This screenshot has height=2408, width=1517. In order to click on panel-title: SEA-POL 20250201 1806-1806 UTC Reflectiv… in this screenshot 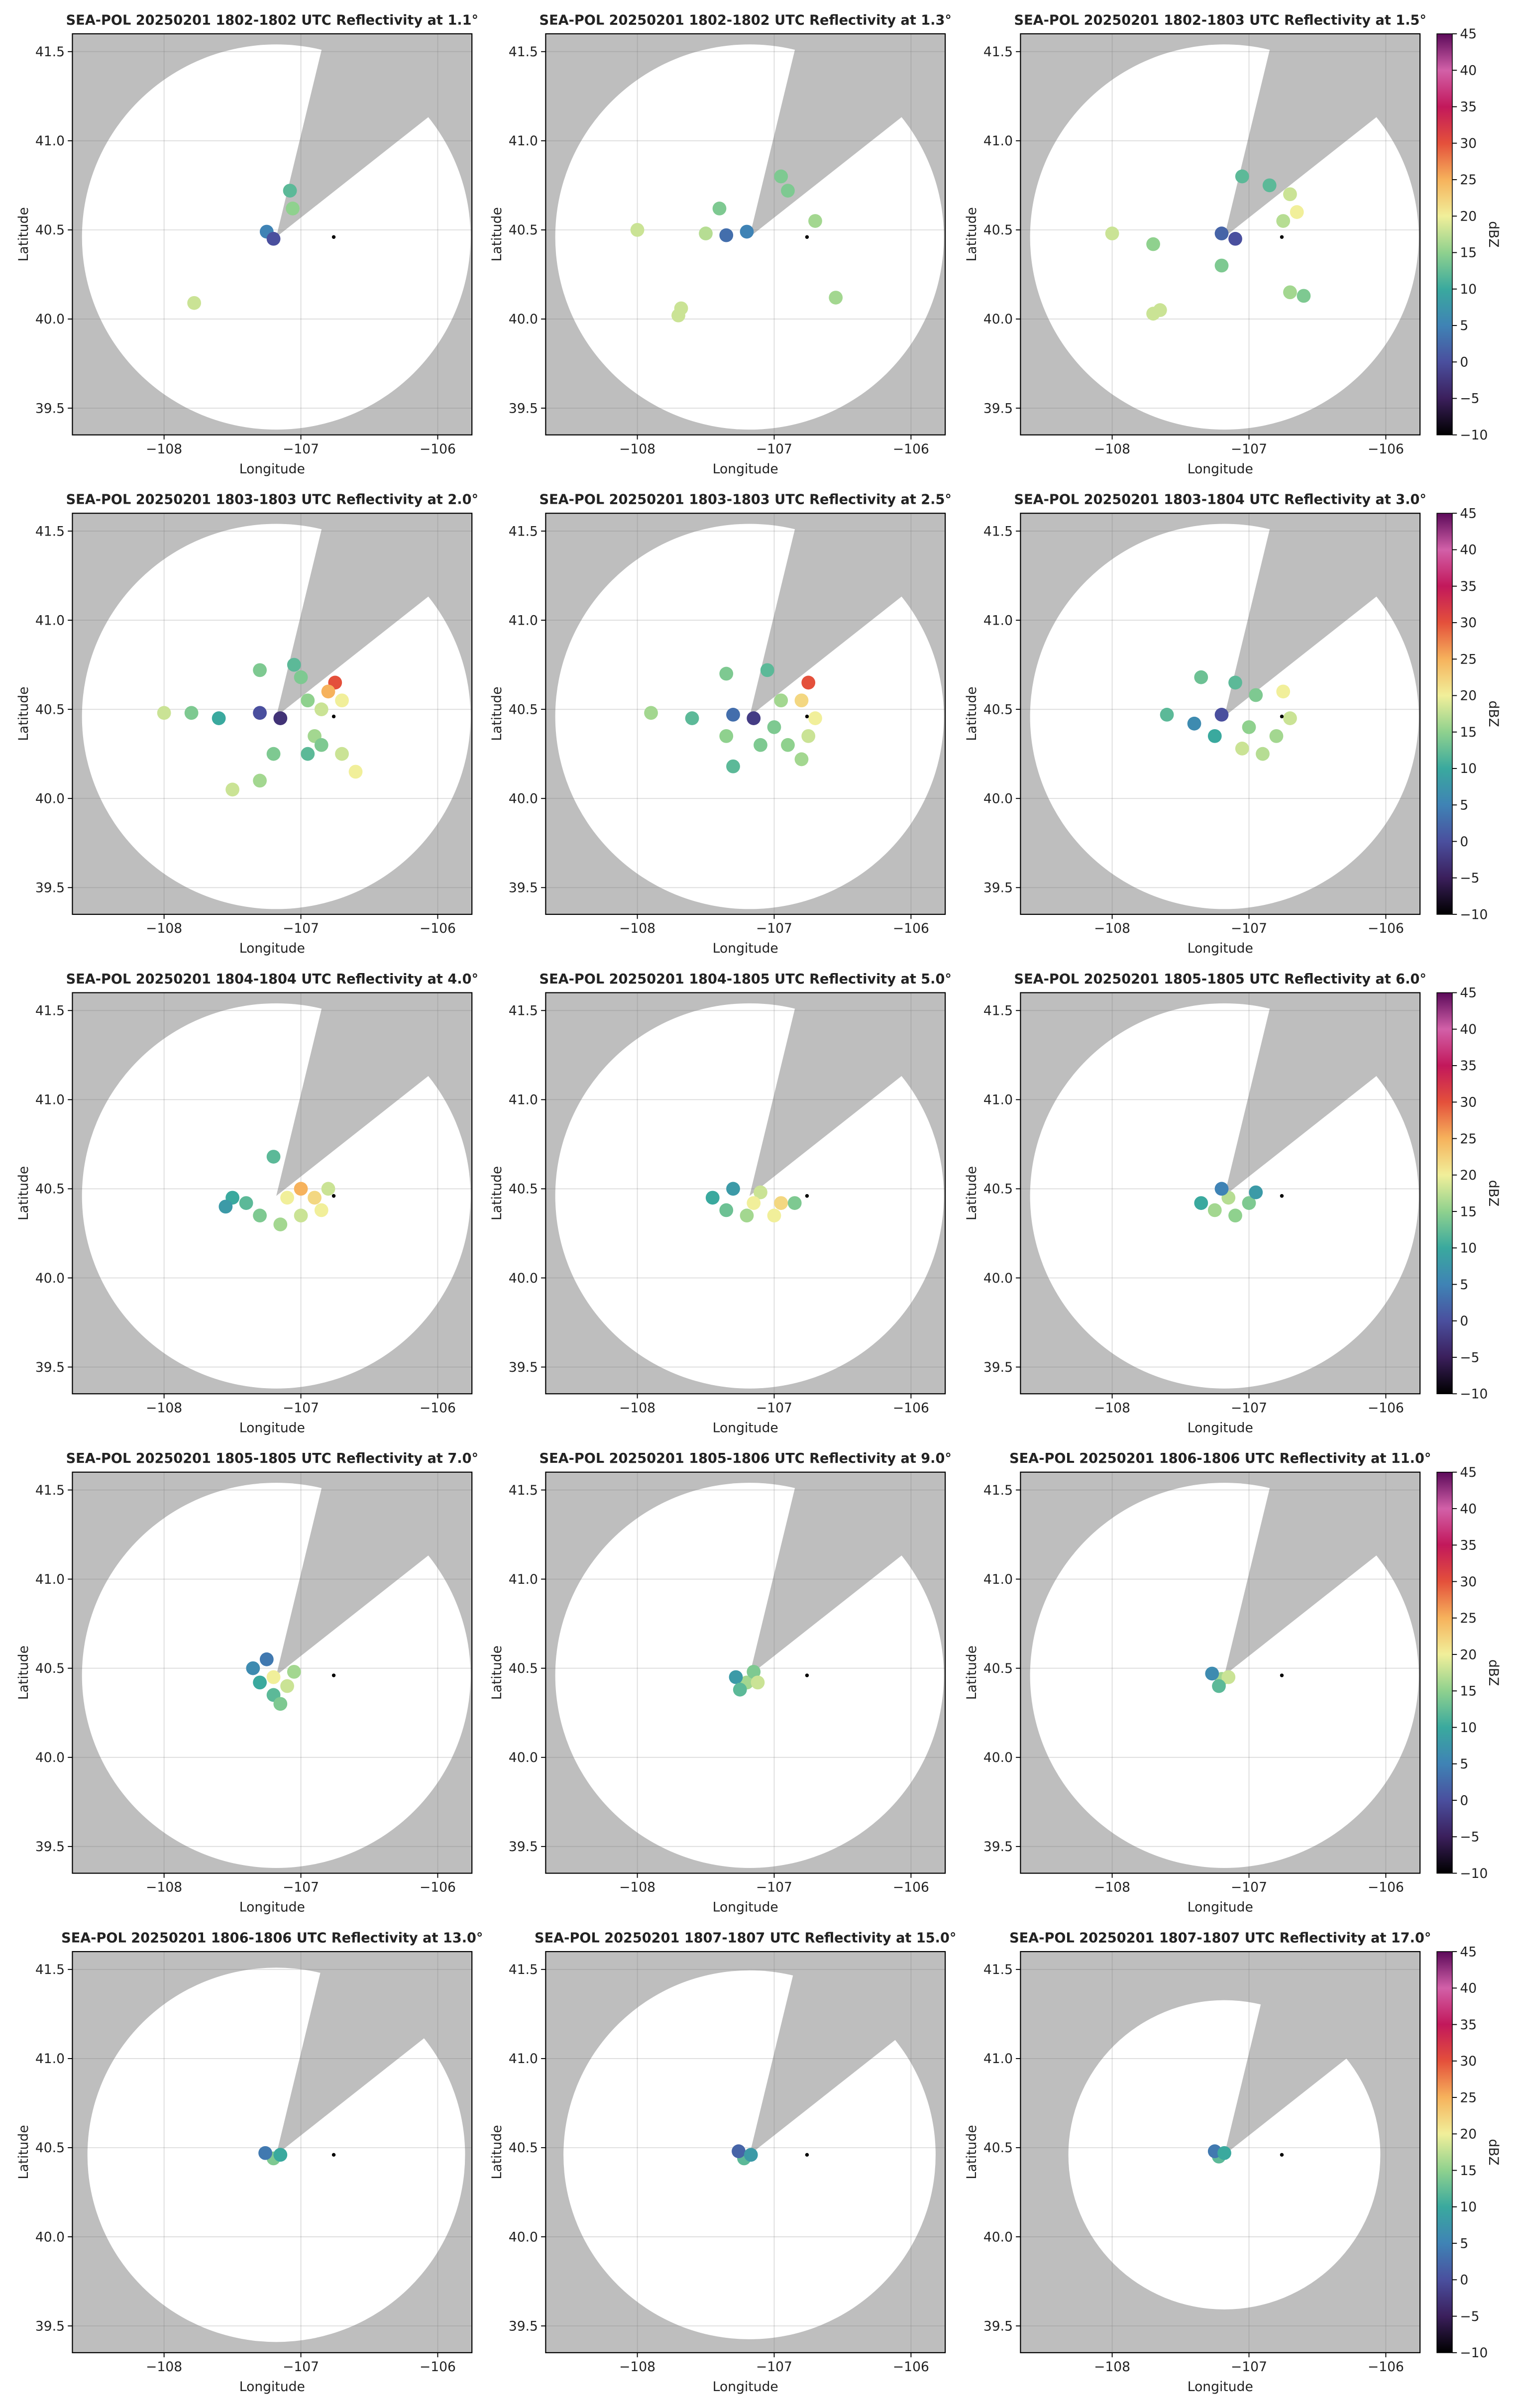, I will do `click(1220, 1458)`.